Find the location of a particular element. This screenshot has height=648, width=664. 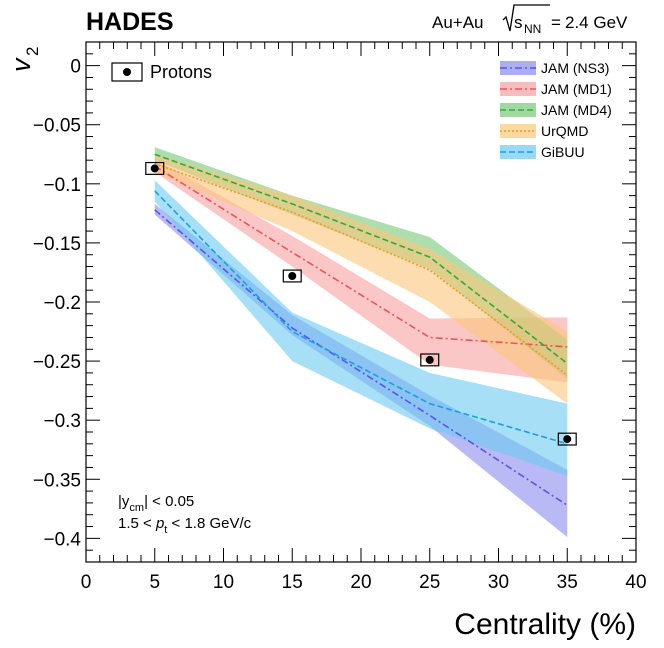

cuts-annotation: |ycm| < 0.05 1.5 < pt < 1.8 GeV/c is located at coordinates (185, 514).